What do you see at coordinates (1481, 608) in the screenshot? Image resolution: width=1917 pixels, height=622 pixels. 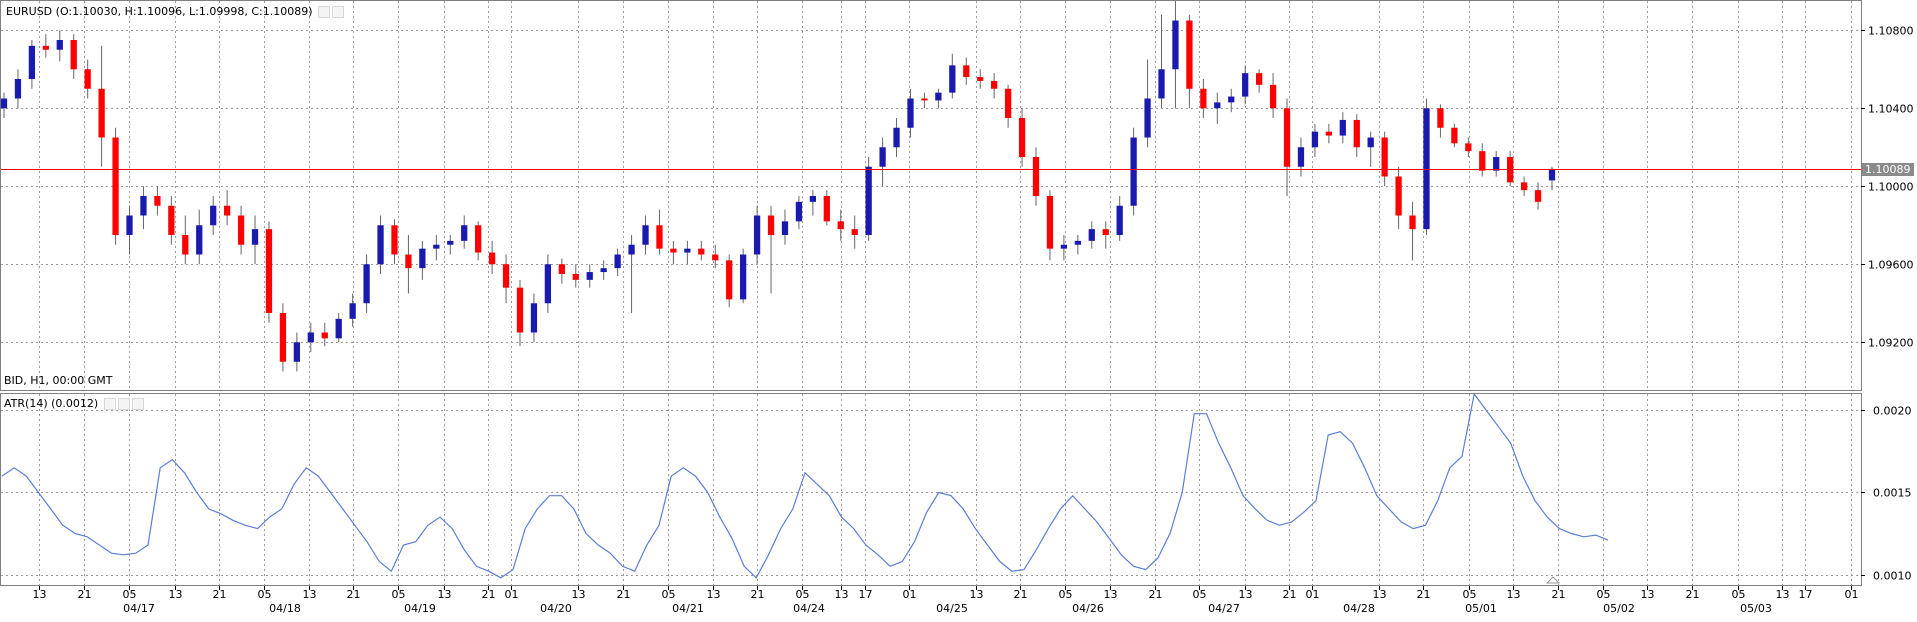 I see `date-label: 05/01` at bounding box center [1481, 608].